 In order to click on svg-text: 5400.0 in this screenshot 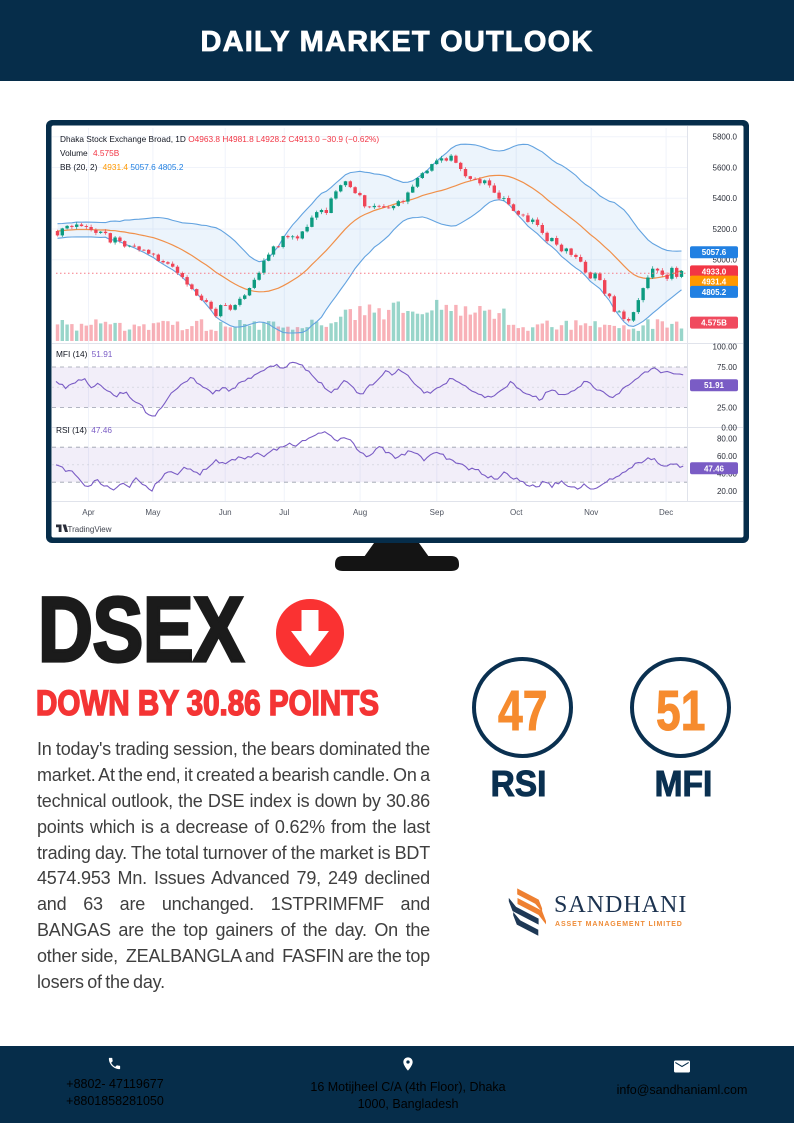, I will do `click(725, 198)`.